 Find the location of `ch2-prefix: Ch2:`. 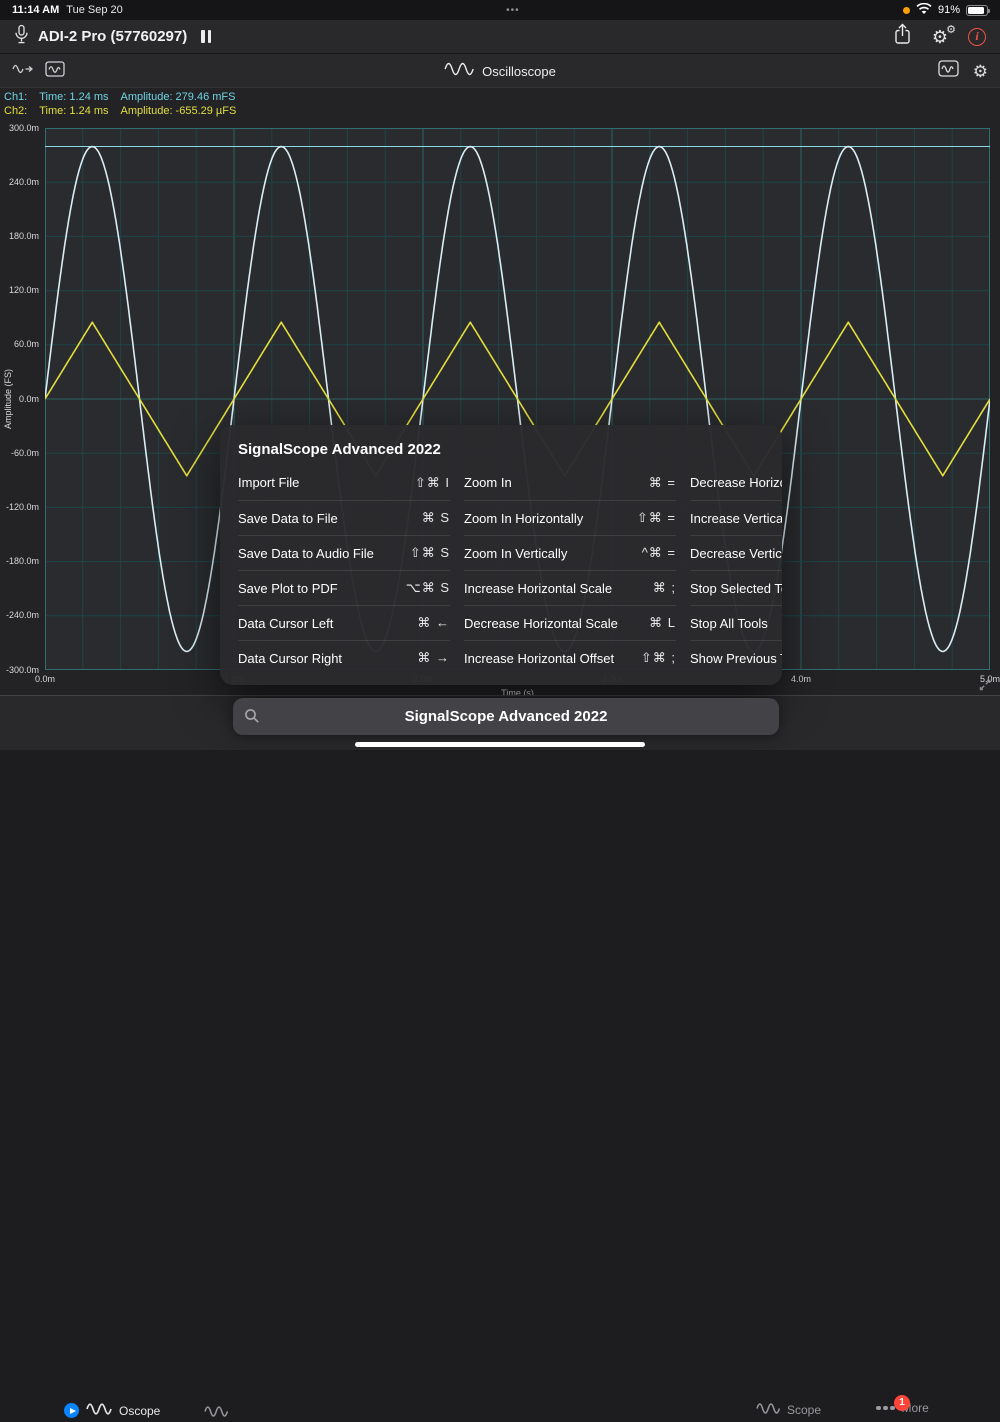

ch2-prefix: Ch2: is located at coordinates (16, 111).